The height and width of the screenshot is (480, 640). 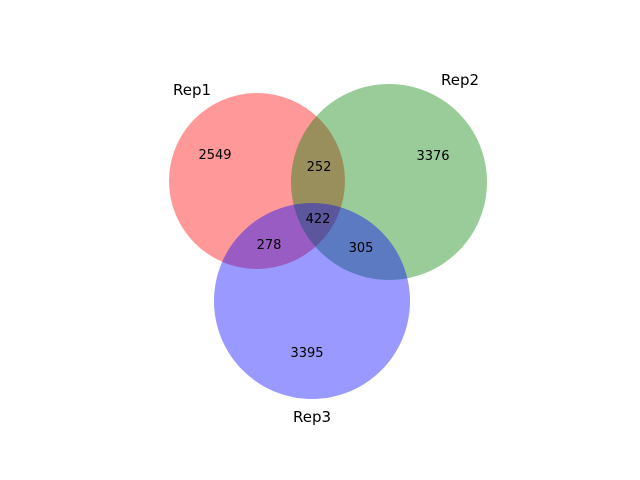 What do you see at coordinates (389, 182) in the screenshot?
I see `circle-rep2` at bounding box center [389, 182].